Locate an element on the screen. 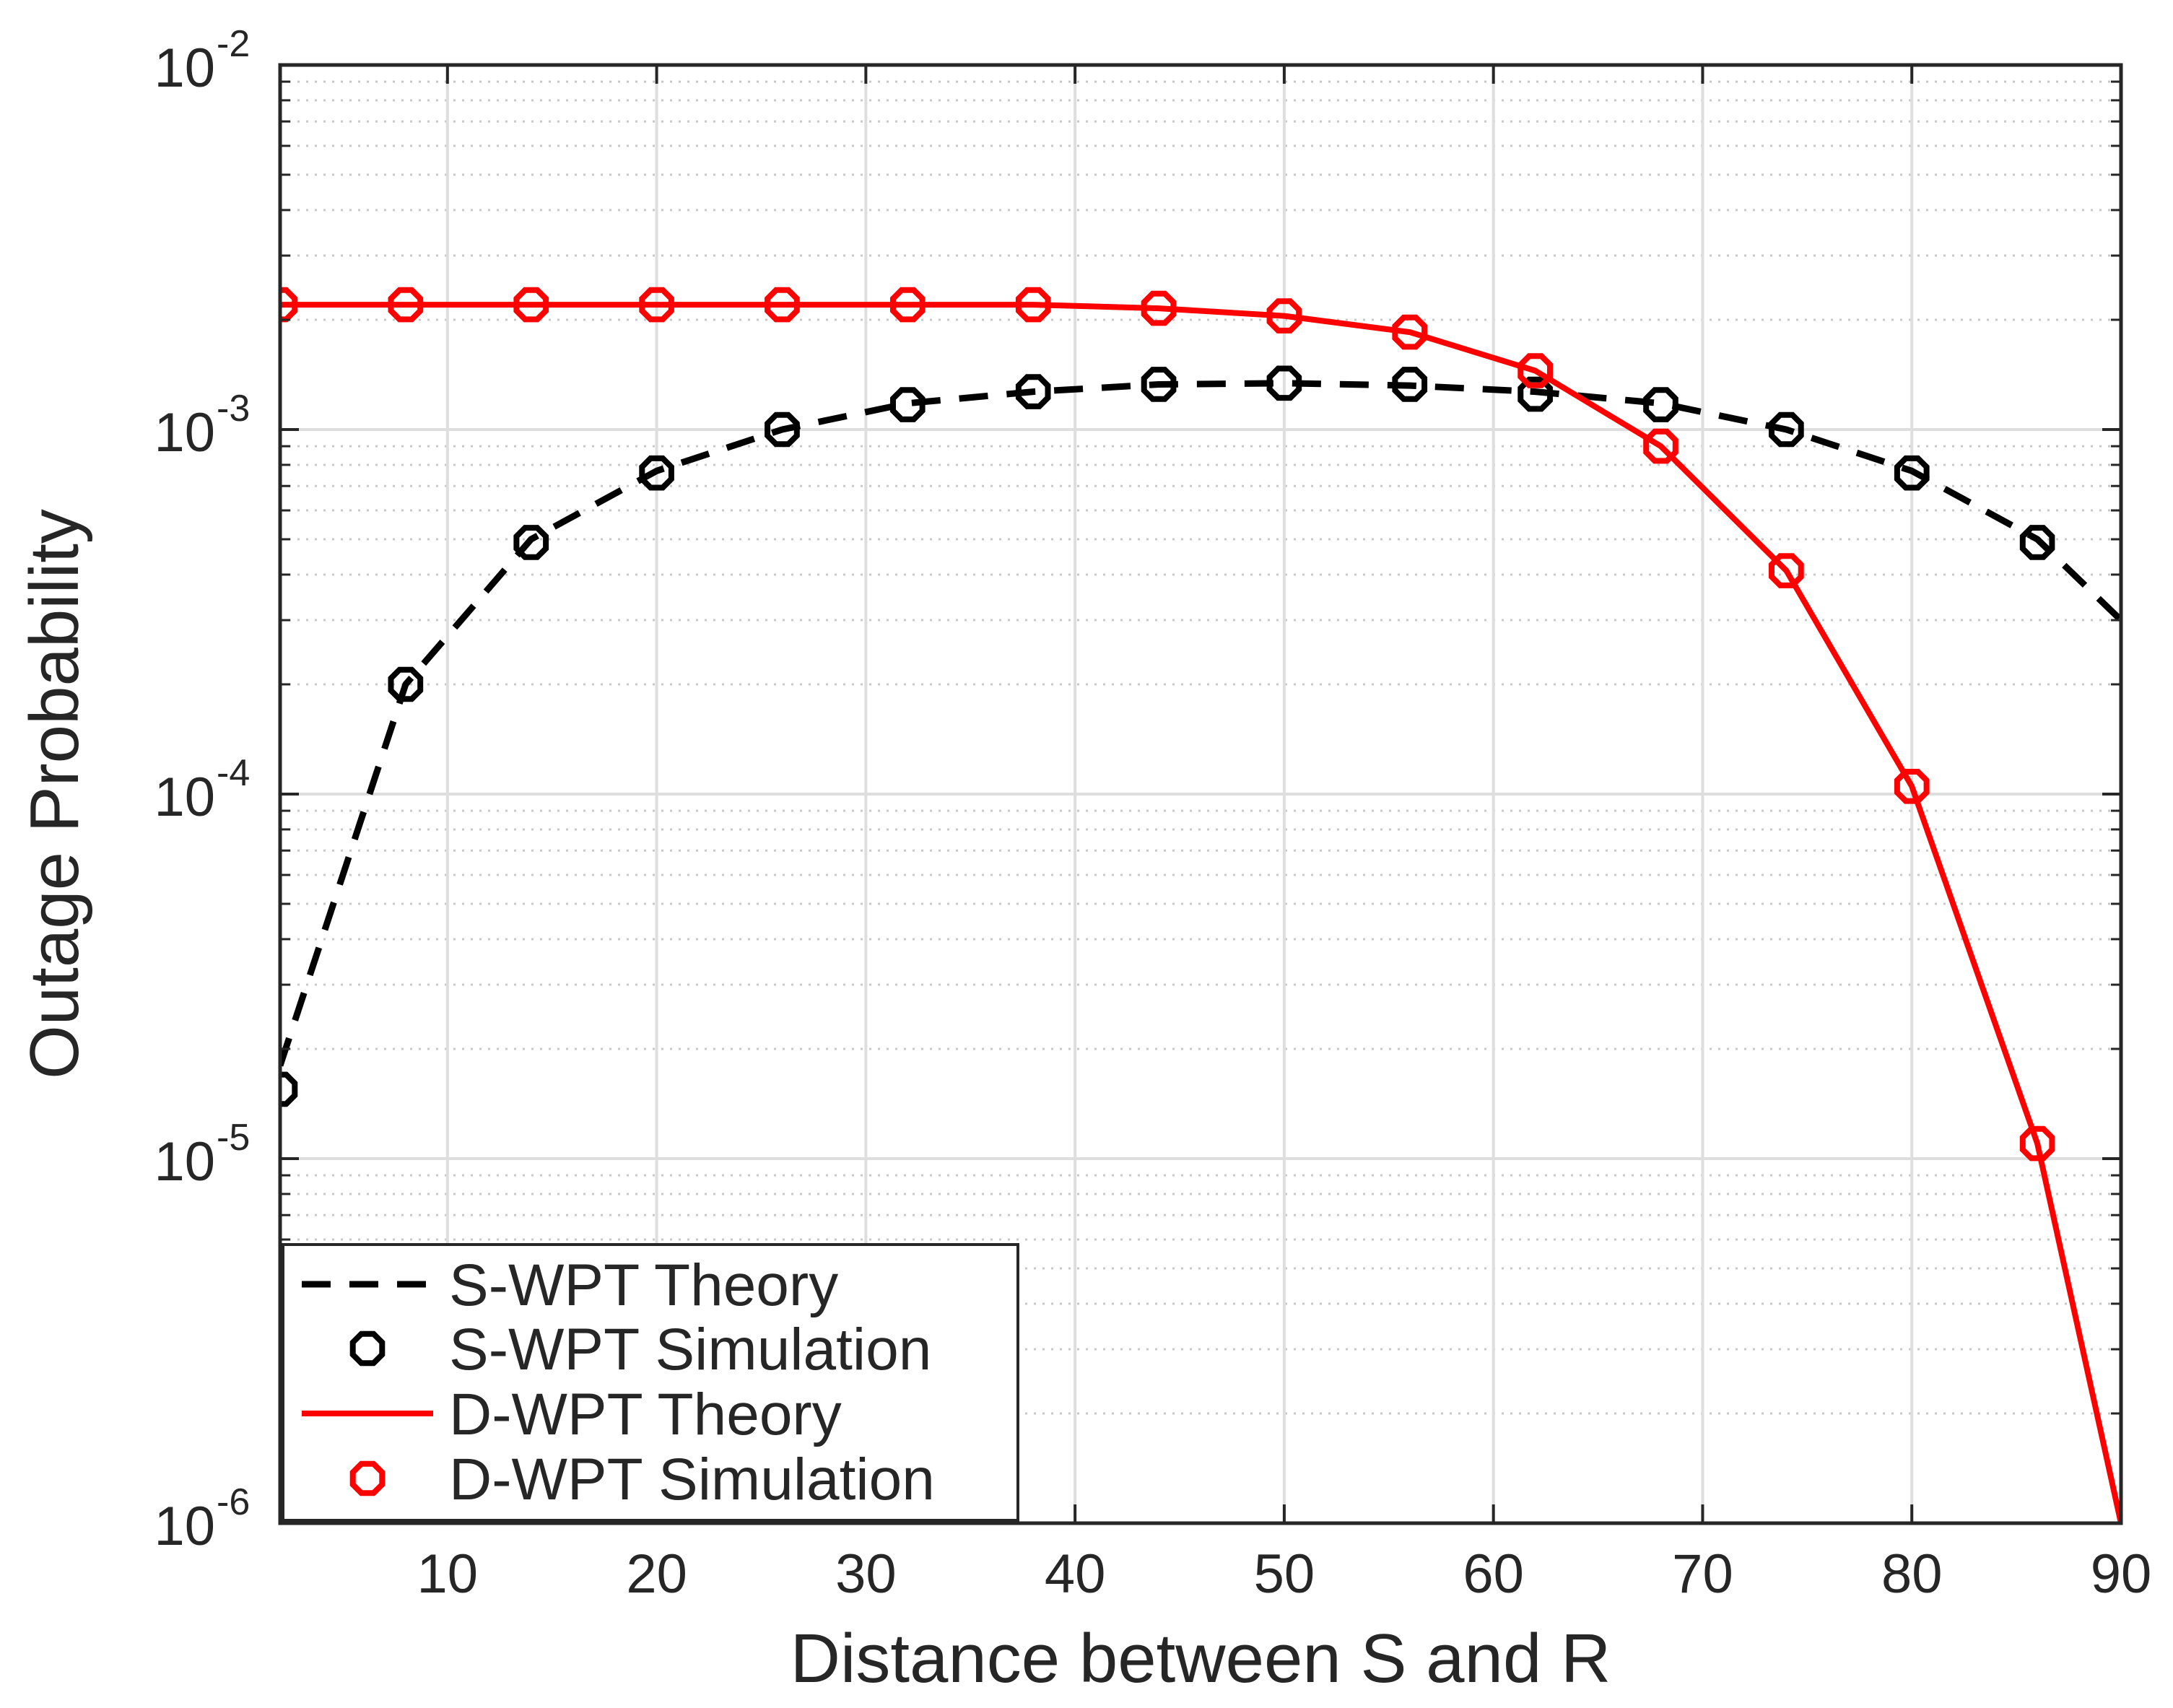  x-tick-label: 90 is located at coordinates (2121, 1574).